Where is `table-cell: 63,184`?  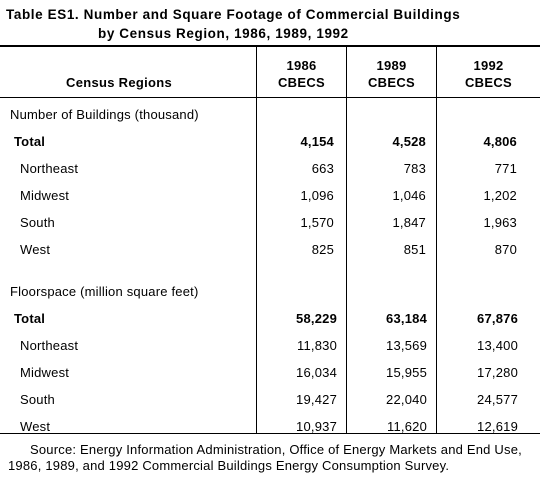 table-cell: 63,184 is located at coordinates (406, 318).